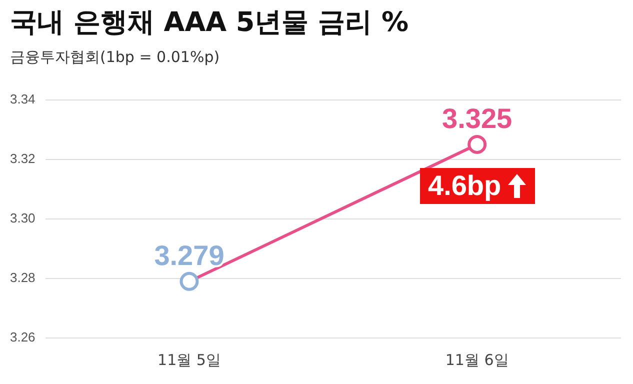  I want to click on y-tick-label: 3.32, so click(23, 158).